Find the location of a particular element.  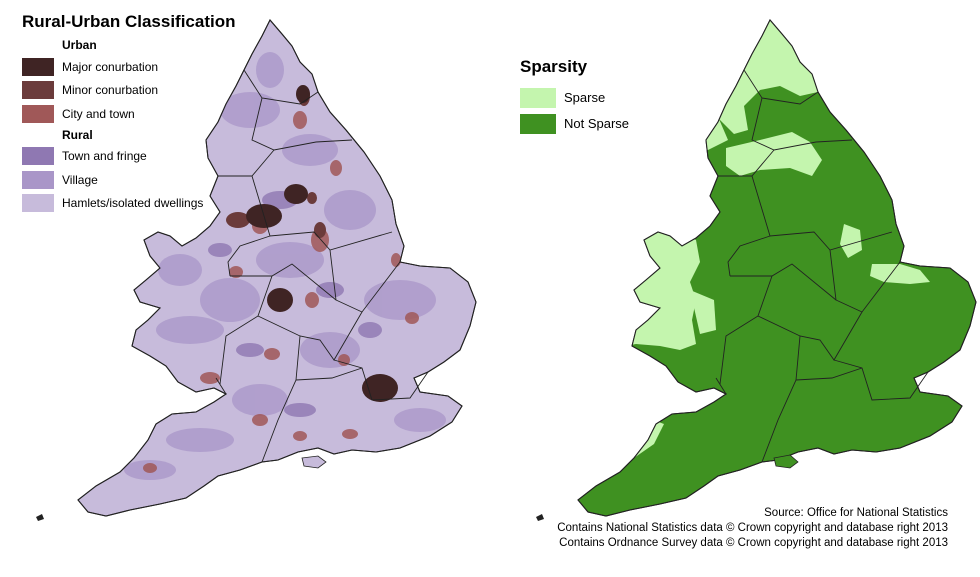

legend-group-heading-urban: Urban is located at coordinates (79, 45).